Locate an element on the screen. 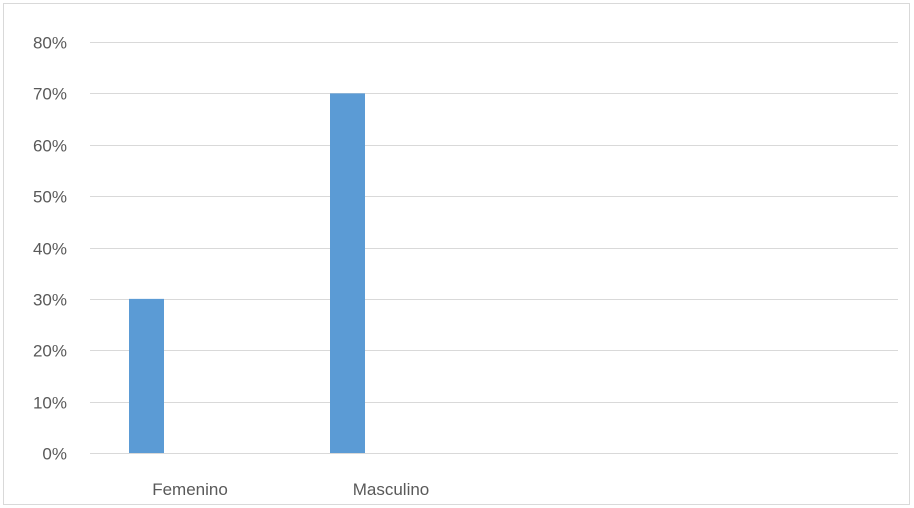 The width and height of the screenshot is (914, 508). x-tick-label: Femenino is located at coordinates (190, 489).